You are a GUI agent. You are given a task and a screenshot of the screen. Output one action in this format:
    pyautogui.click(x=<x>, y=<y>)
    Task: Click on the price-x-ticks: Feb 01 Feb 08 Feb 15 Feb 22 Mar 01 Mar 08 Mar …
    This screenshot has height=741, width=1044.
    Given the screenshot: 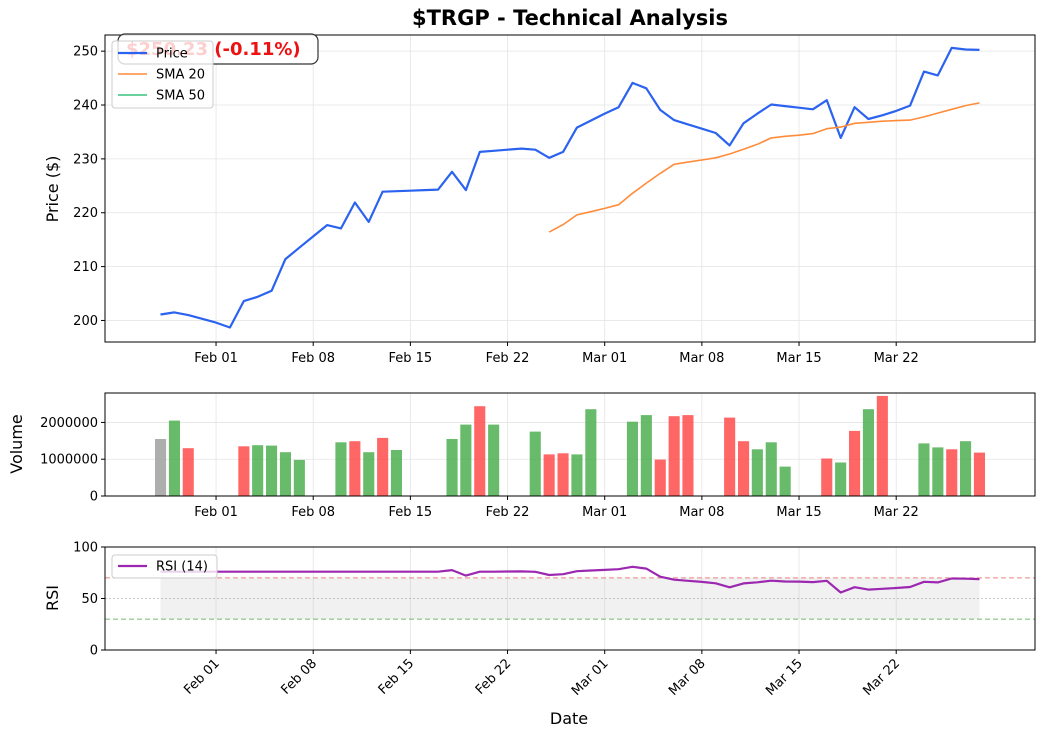 What is the action you would take?
    pyautogui.click(x=556, y=354)
    